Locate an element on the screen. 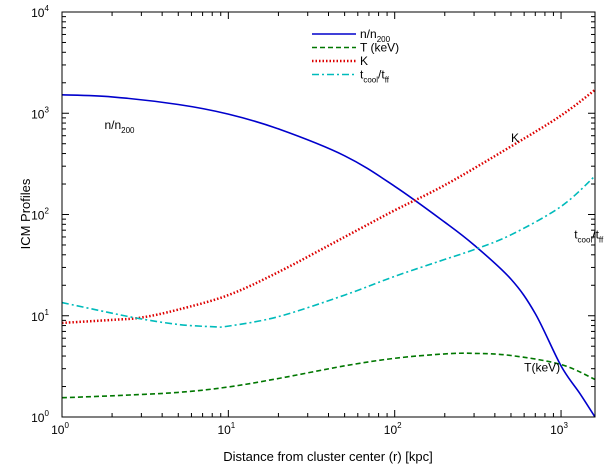  annotation-n-n200-sub: 200 is located at coordinates (128, 130).